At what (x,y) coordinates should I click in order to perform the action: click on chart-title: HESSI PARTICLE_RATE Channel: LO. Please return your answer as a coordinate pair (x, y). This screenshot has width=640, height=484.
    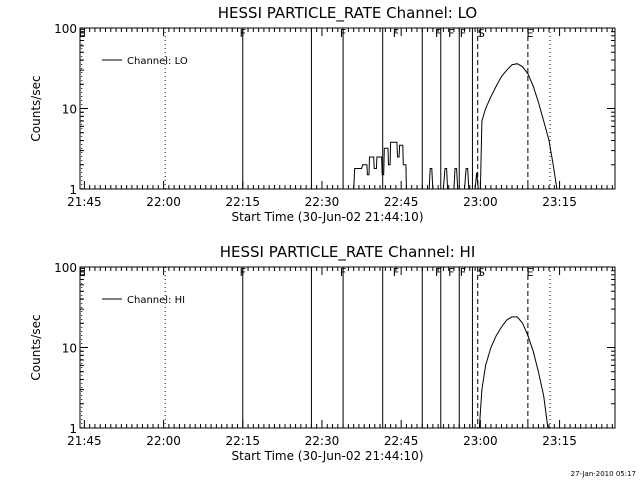
    Looking at the image, I should click on (347, 13).